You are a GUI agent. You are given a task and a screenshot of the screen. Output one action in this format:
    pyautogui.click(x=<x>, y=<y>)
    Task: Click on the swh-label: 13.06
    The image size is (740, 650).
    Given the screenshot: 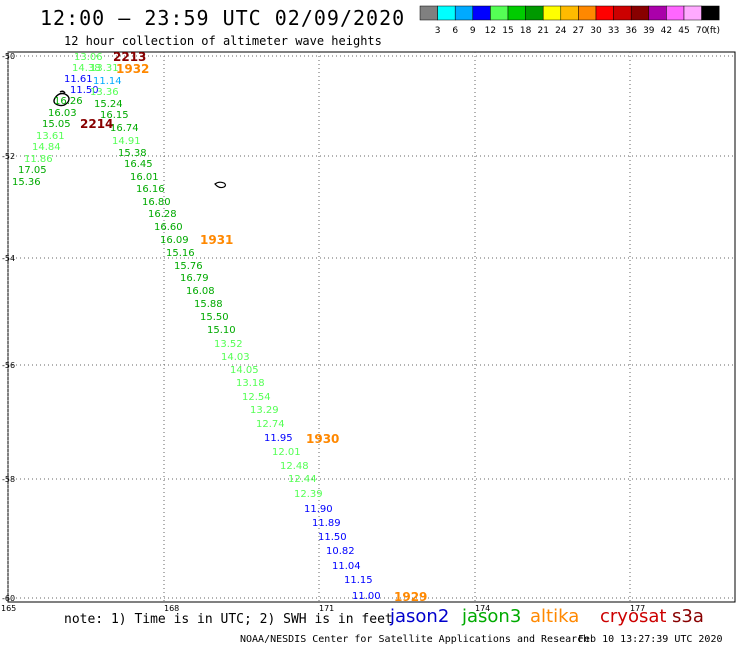 What is the action you would take?
    pyautogui.click(x=88, y=57)
    